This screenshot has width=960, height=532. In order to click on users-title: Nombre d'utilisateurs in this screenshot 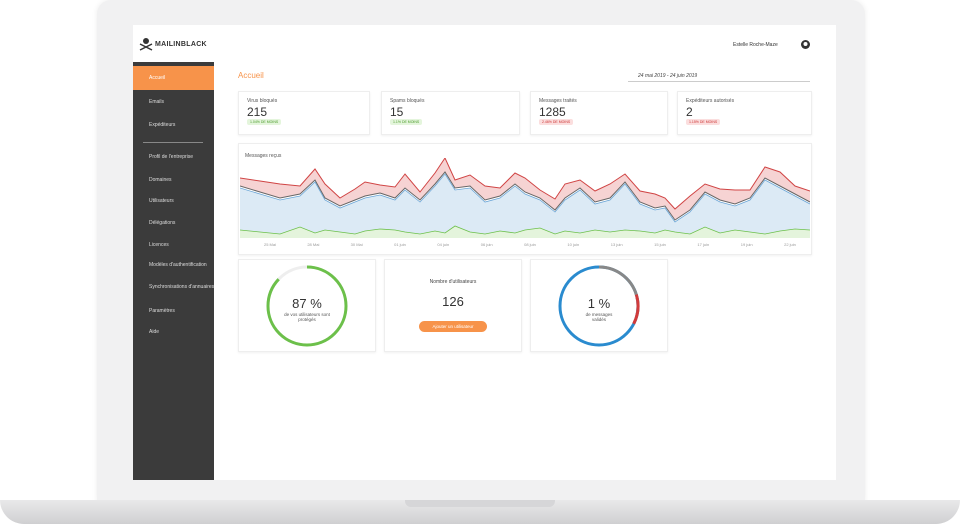, I will do `click(453, 282)`.